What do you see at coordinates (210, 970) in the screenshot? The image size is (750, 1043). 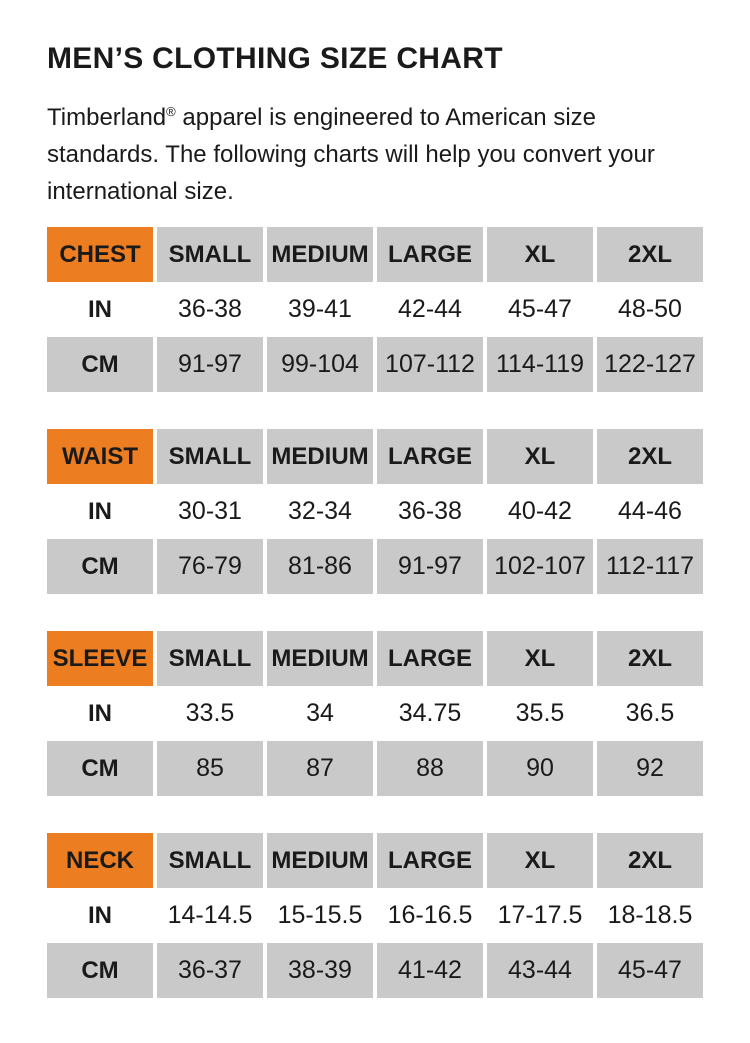 I see `data-cell: 36-37` at bounding box center [210, 970].